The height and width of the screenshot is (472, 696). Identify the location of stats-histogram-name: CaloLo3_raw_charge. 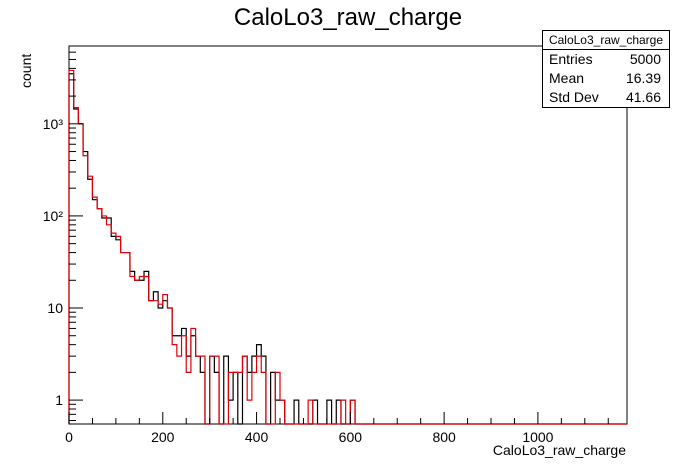
(606, 40).